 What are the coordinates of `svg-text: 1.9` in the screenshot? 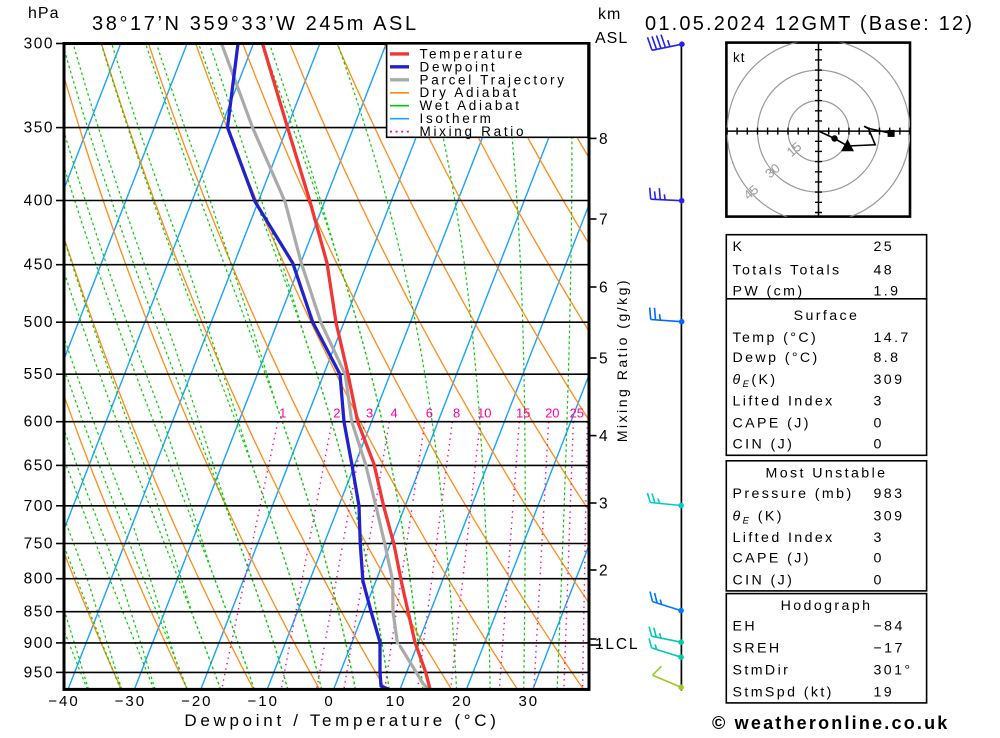 It's located at (887, 291).